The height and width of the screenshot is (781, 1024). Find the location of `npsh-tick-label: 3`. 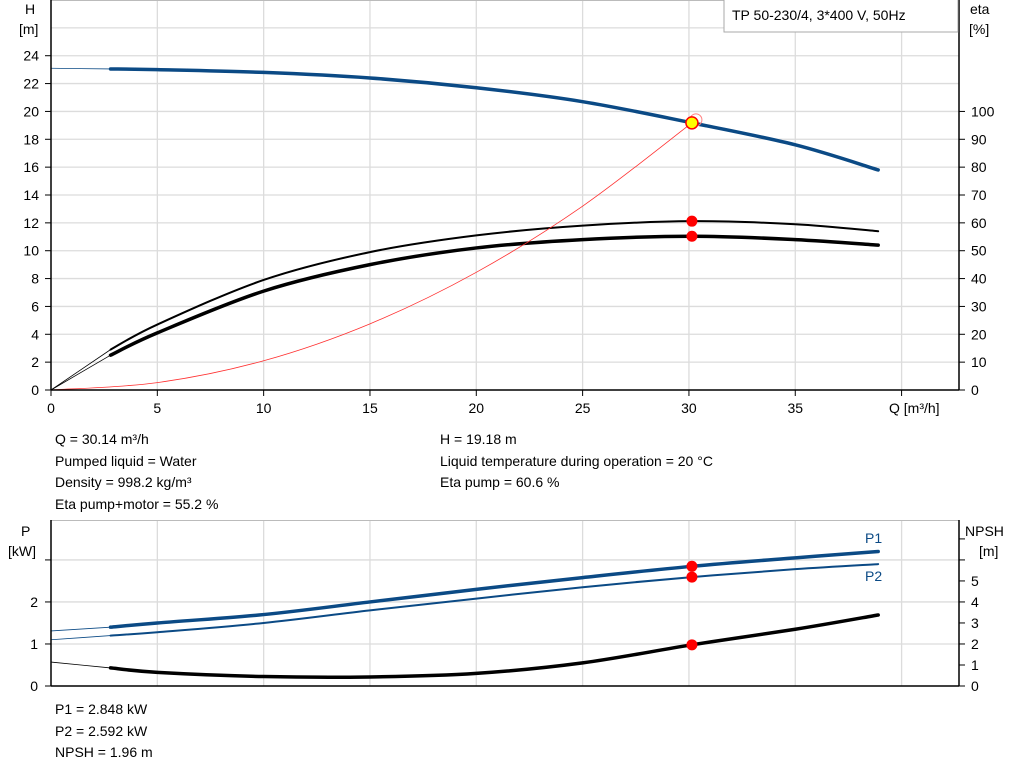

npsh-tick-label: 3 is located at coordinates (975, 623).